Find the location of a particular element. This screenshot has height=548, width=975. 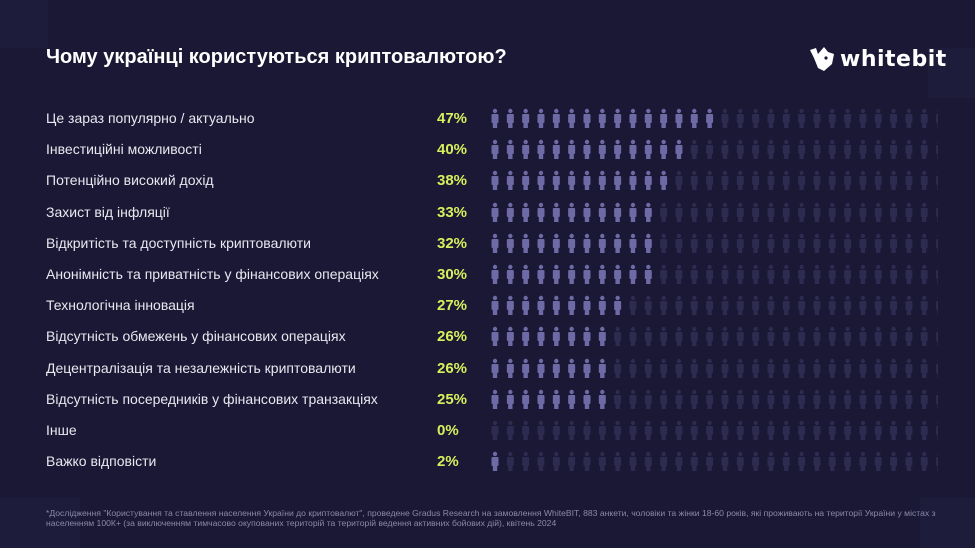

category-label: Відкритість та доступність криптовалюти is located at coordinates (178, 242).